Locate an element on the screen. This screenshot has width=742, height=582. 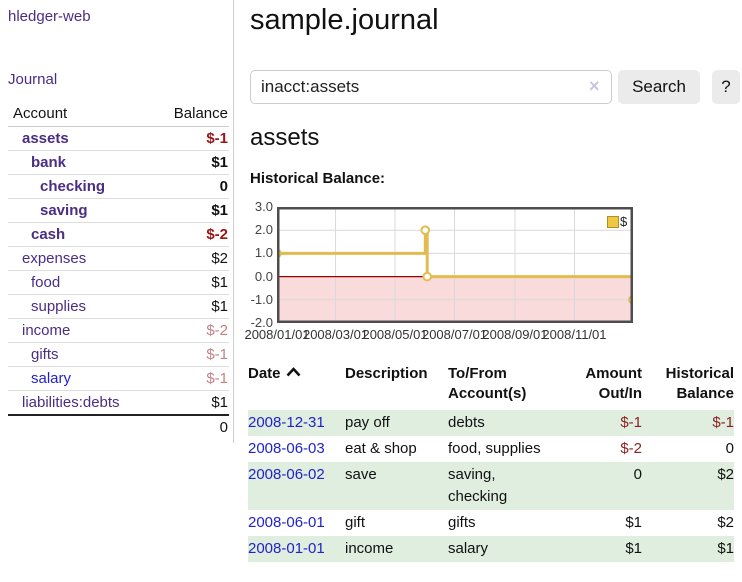
account-link: salary is located at coordinates (51, 378).